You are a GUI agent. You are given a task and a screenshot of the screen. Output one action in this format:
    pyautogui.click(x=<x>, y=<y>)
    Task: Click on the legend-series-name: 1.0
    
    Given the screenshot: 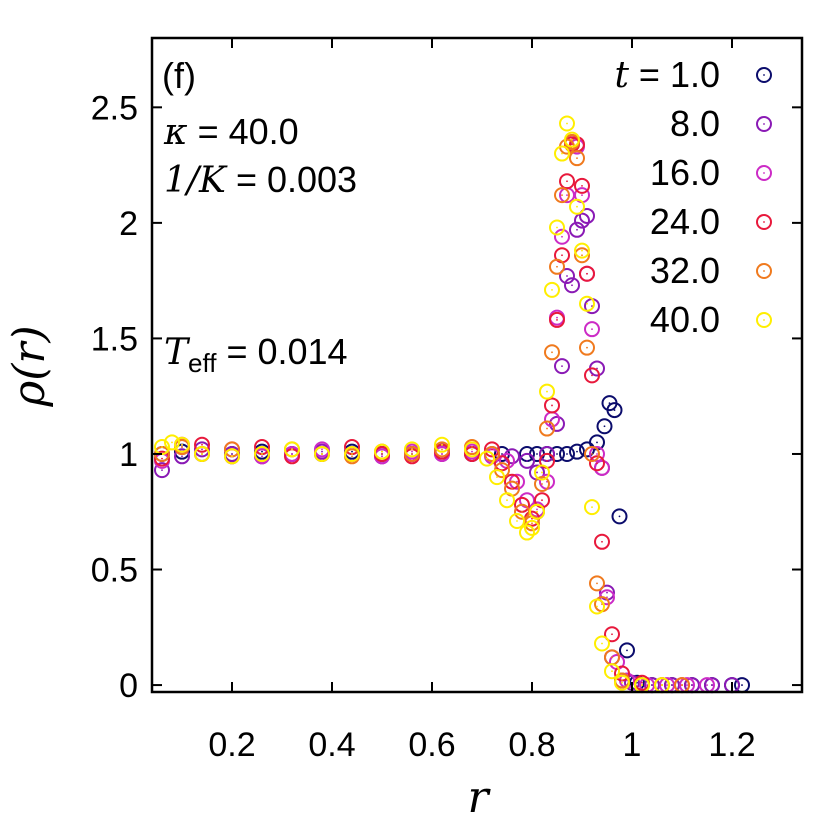 What is the action you would take?
    pyautogui.click(x=695, y=74)
    